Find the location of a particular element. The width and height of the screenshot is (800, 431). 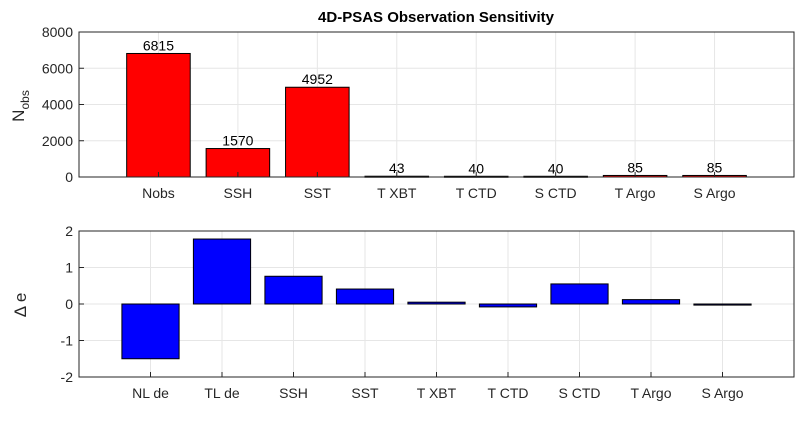

bottom-x-tick-label-3: SST is located at coordinates (365, 393).